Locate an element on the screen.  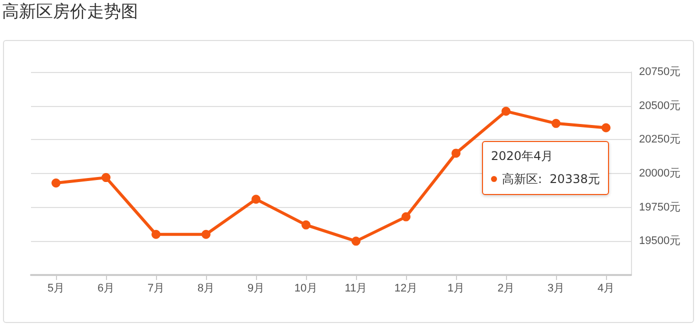
y-tick-label: 19500元 is located at coordinates (660, 241).